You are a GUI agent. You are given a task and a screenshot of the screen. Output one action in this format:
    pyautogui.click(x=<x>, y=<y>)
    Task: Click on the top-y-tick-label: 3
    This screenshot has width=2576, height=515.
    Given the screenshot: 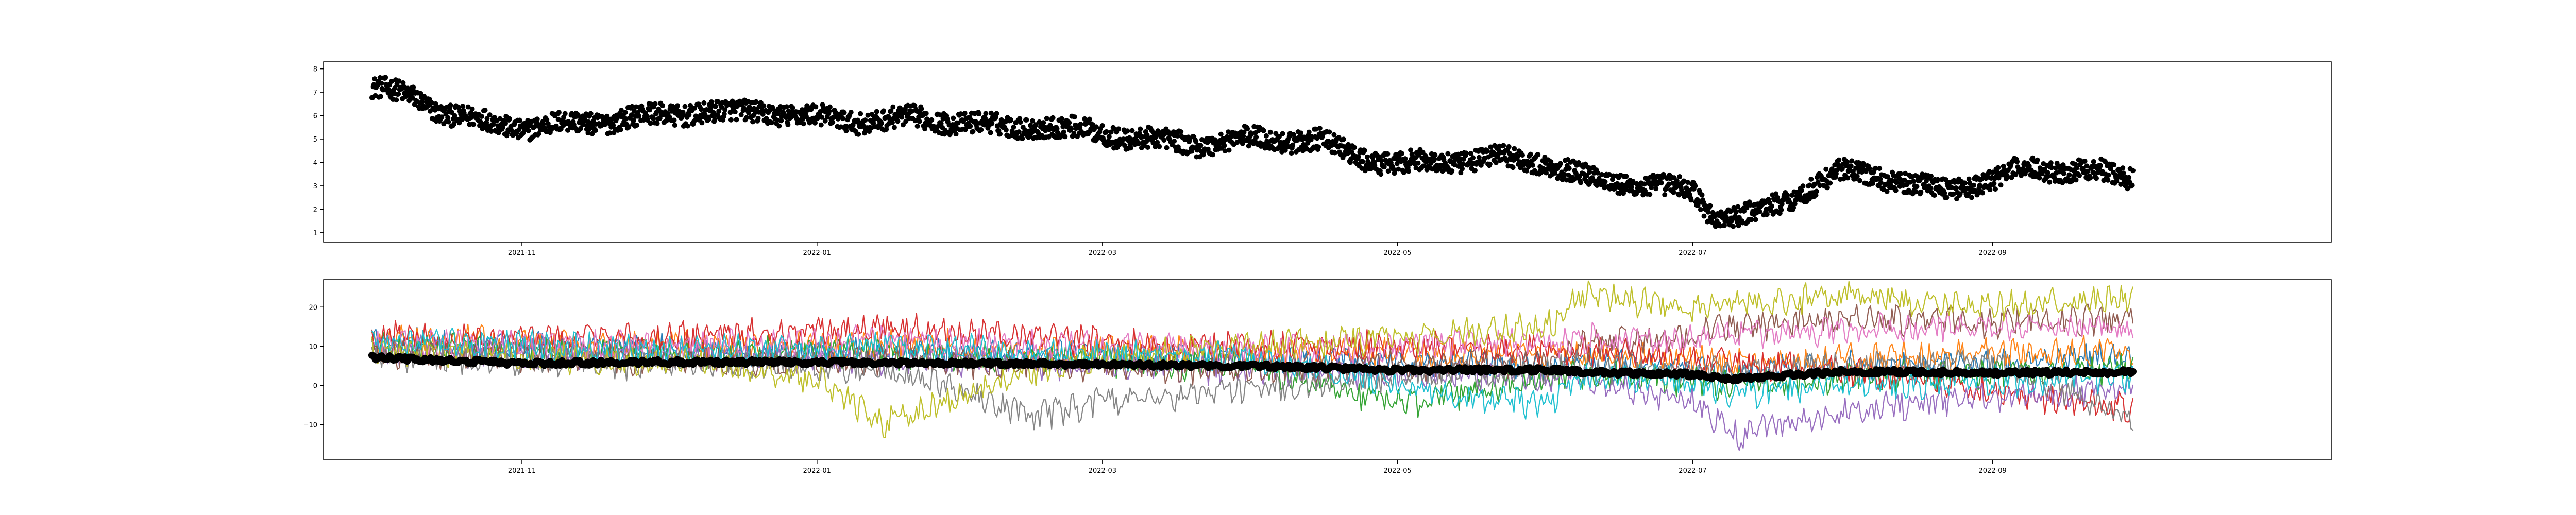 What is the action you would take?
    pyautogui.click(x=315, y=187)
    